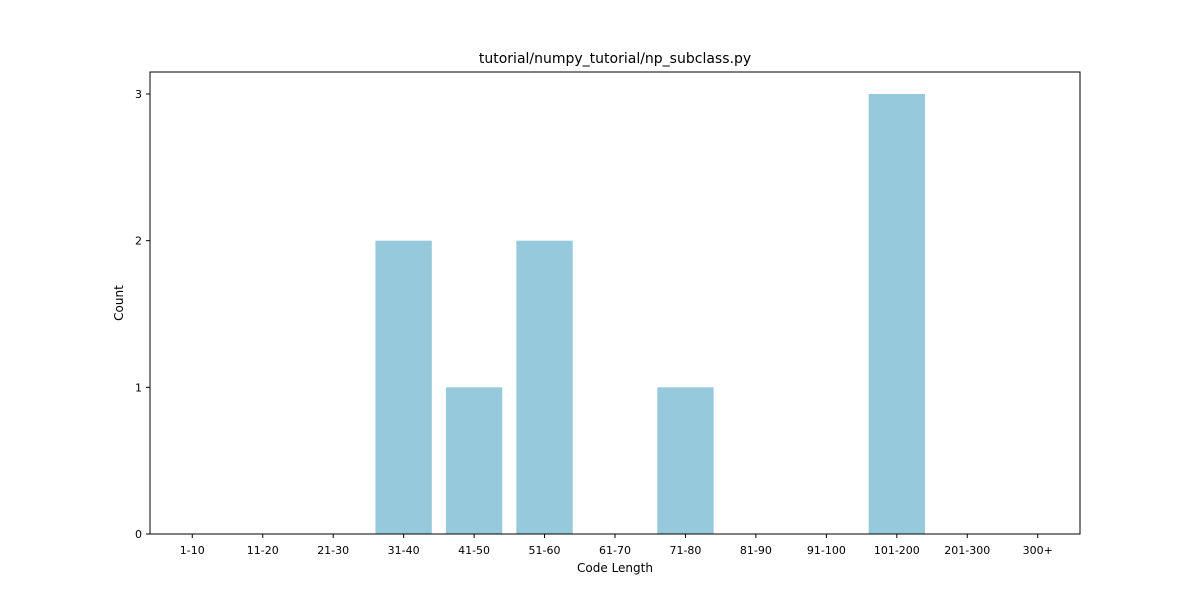 This screenshot has width=1200, height=600. Describe the element at coordinates (138, 534) in the screenshot. I see `y-tick-label: 0` at that location.